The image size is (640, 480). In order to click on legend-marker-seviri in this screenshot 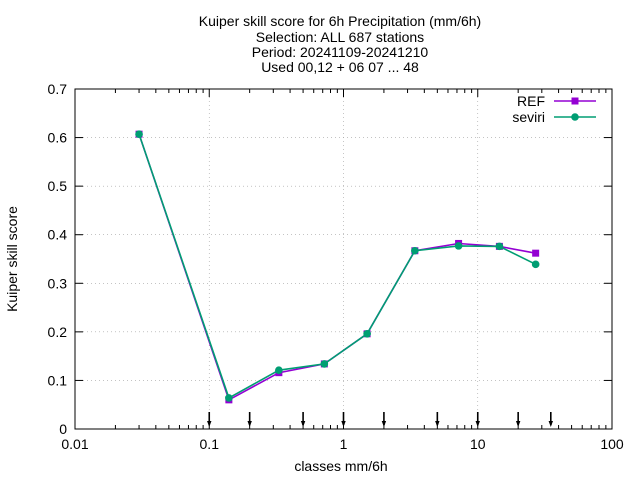, I will do `click(575, 117)`.